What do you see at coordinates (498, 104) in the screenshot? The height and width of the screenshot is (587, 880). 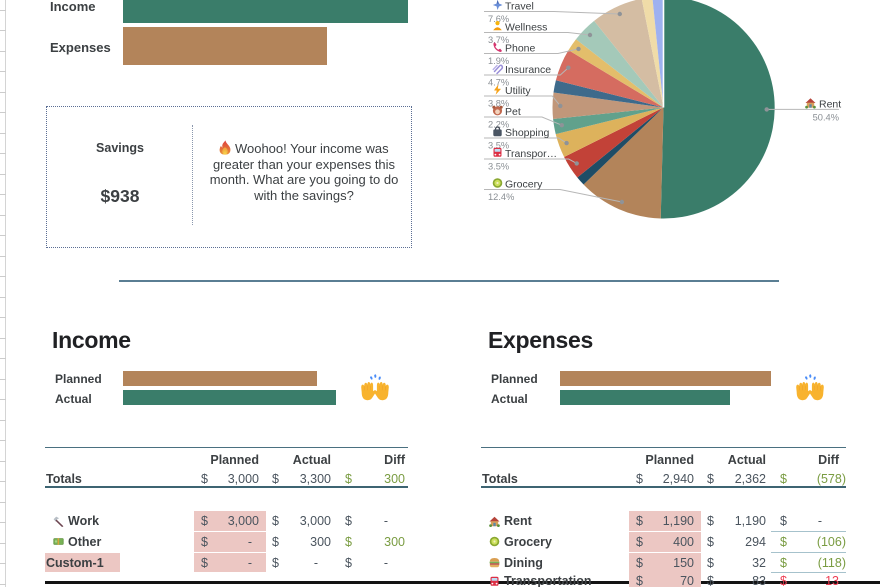 I see `svg-text: 3.8%` at bounding box center [498, 104].